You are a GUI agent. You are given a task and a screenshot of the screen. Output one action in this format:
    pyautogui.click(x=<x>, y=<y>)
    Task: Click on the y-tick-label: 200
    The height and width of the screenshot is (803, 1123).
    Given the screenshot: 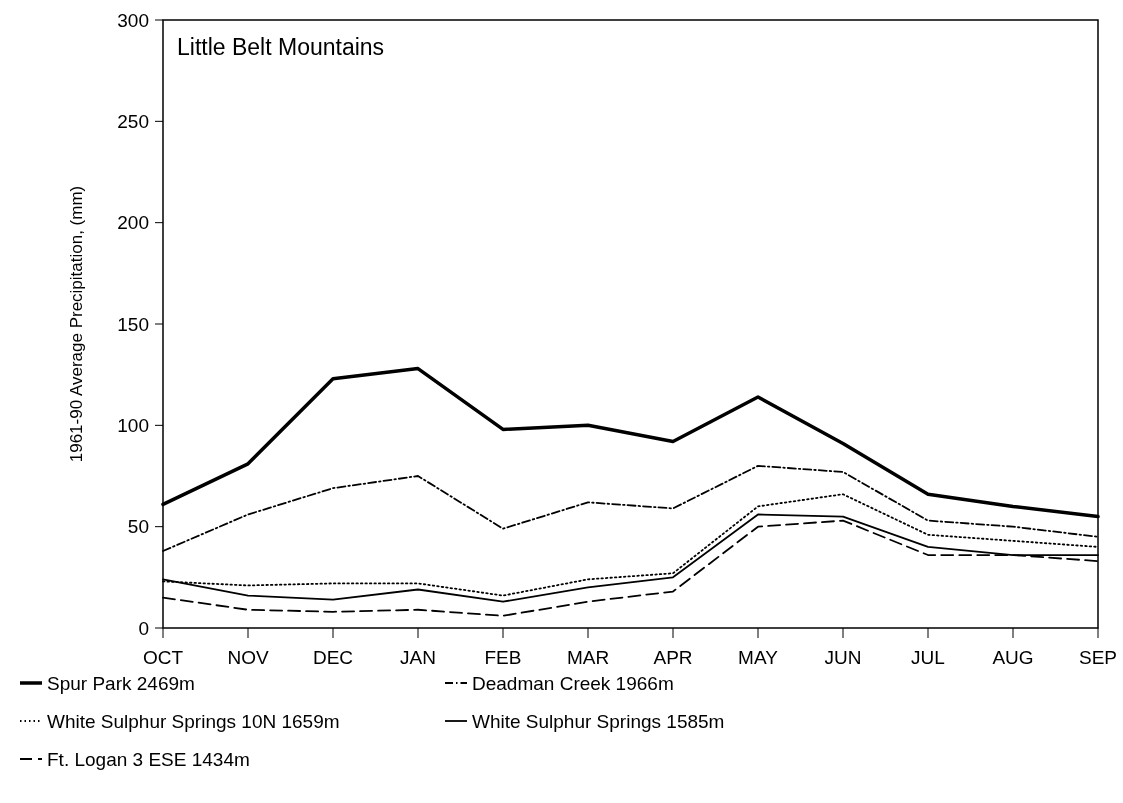 What is the action you would take?
    pyautogui.click(x=133, y=223)
    